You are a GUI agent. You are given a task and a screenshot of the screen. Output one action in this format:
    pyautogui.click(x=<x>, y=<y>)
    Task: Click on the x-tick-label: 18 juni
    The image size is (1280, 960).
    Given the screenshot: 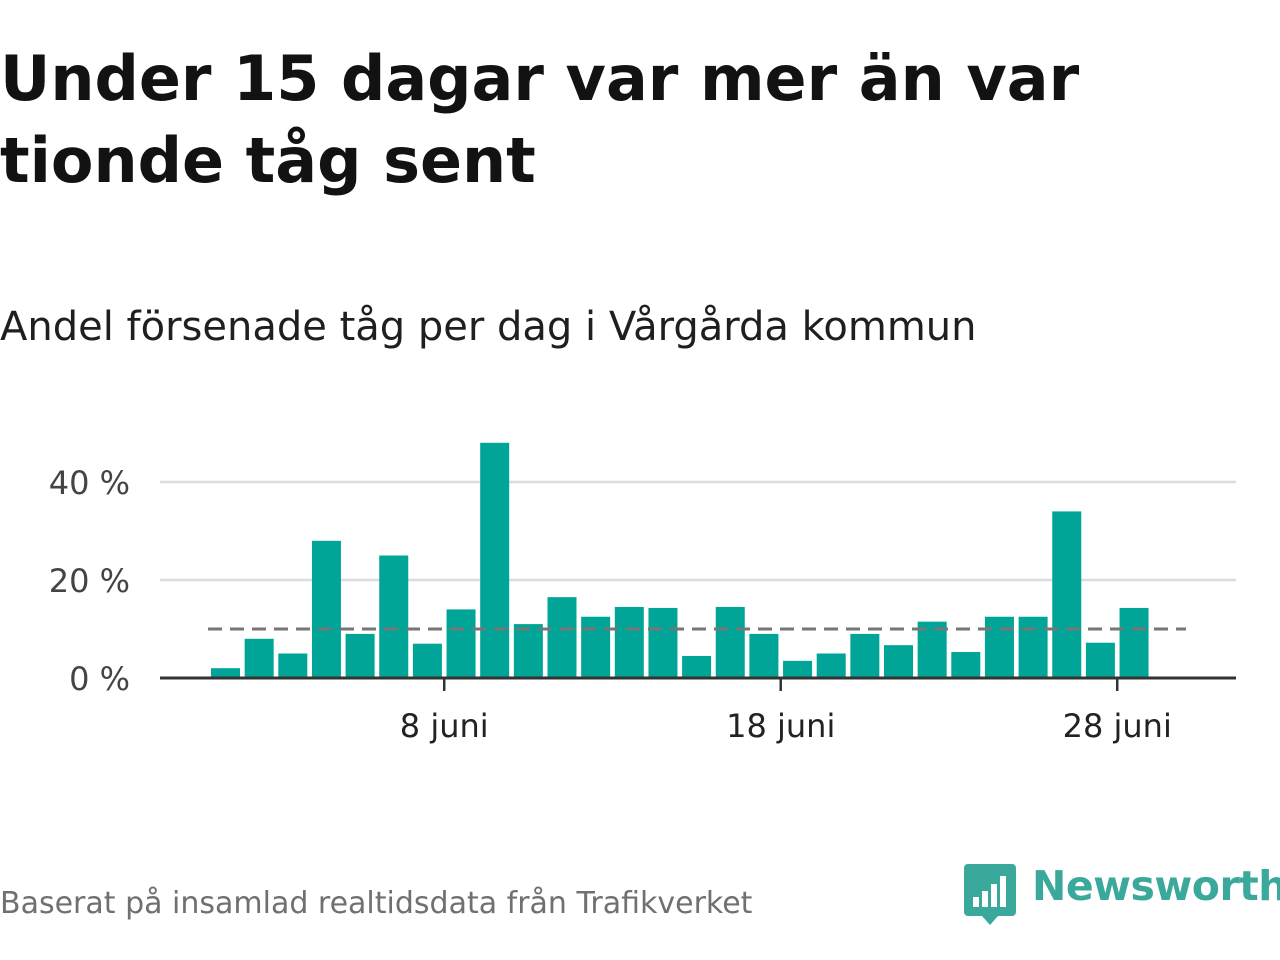 What is the action you would take?
    pyautogui.click(x=780, y=726)
    